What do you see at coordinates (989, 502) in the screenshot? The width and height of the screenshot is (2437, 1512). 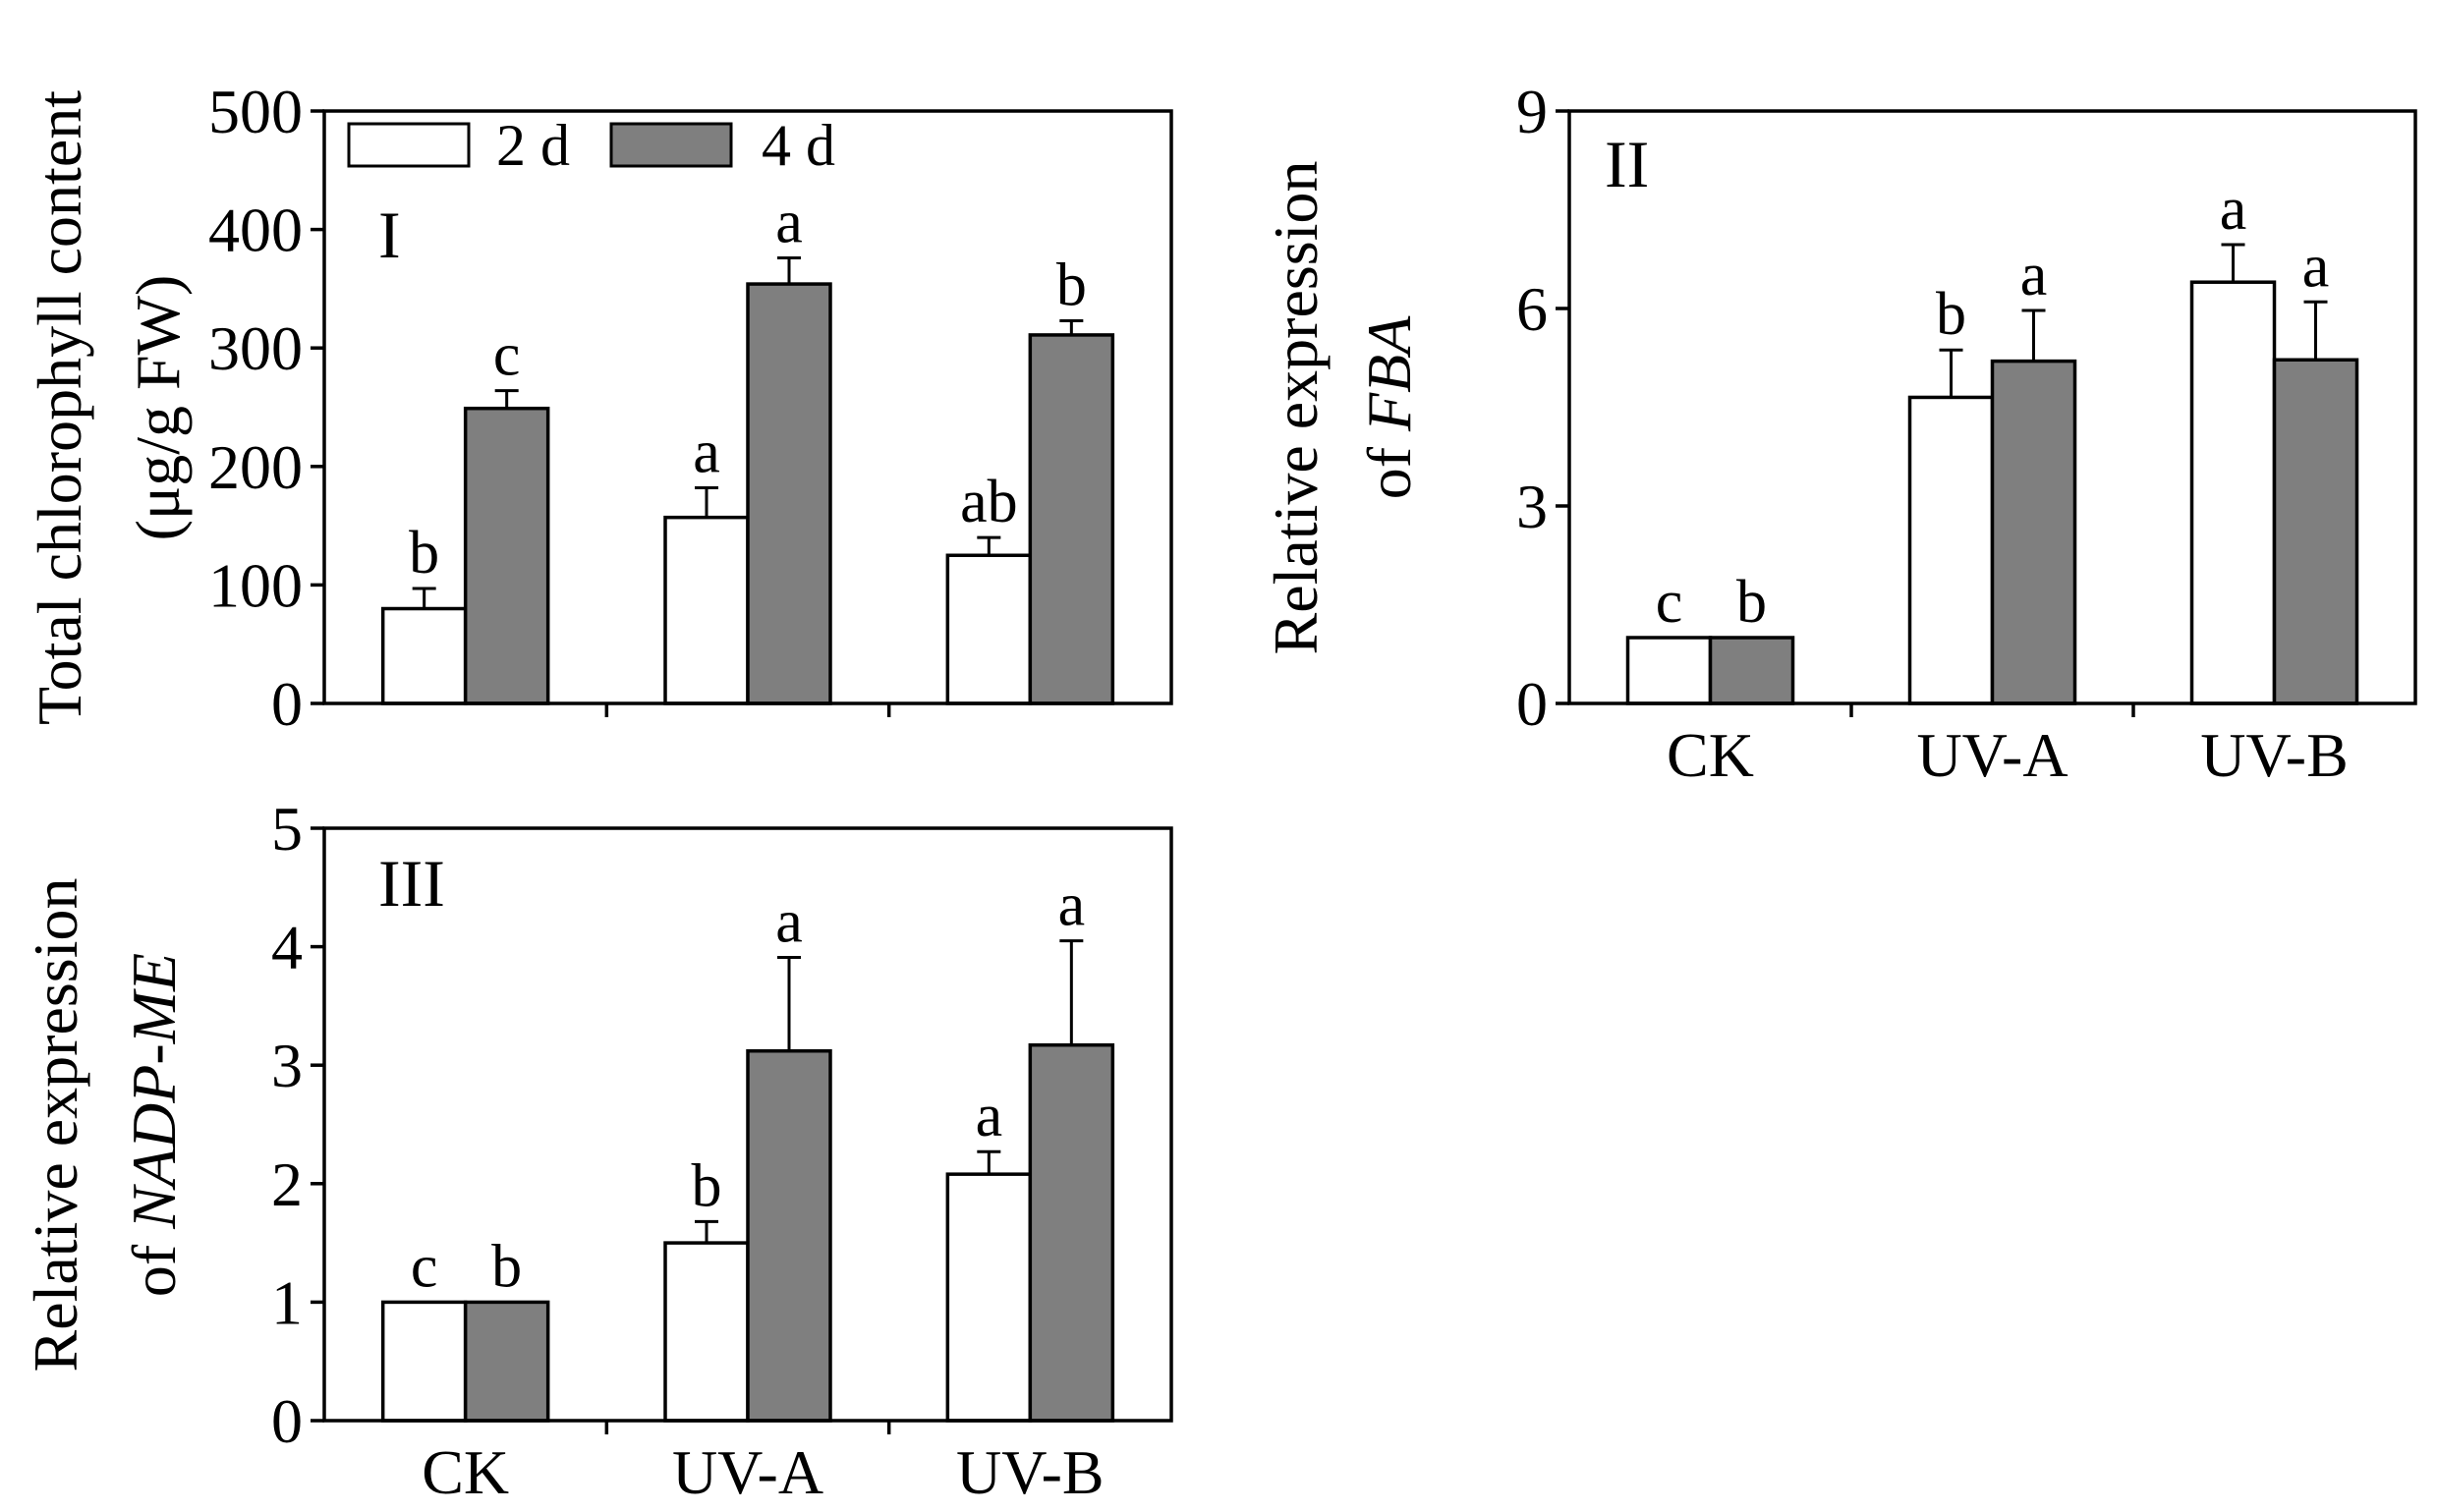 I see `significance-letter: ab` at bounding box center [989, 502].